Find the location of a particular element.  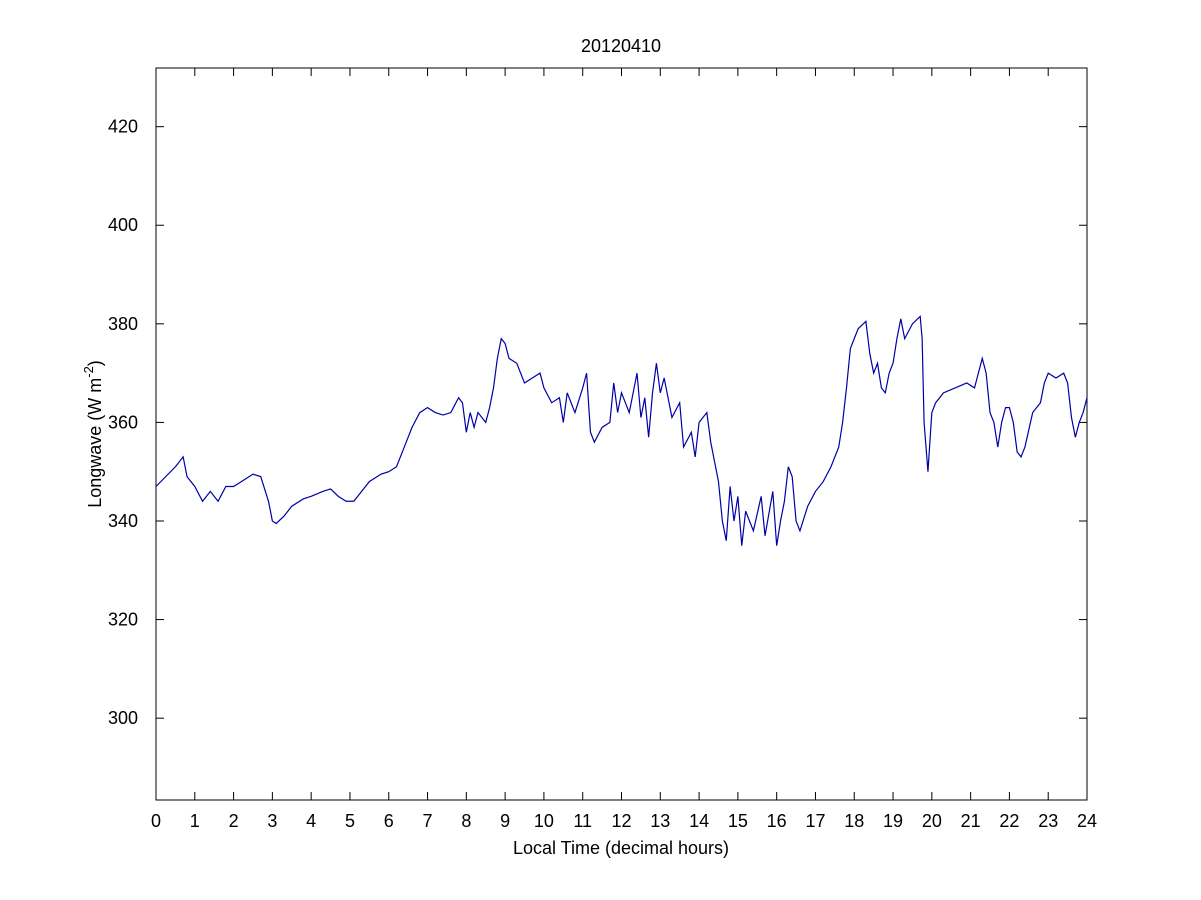

x-tick-label: 11 is located at coordinates (582, 821).